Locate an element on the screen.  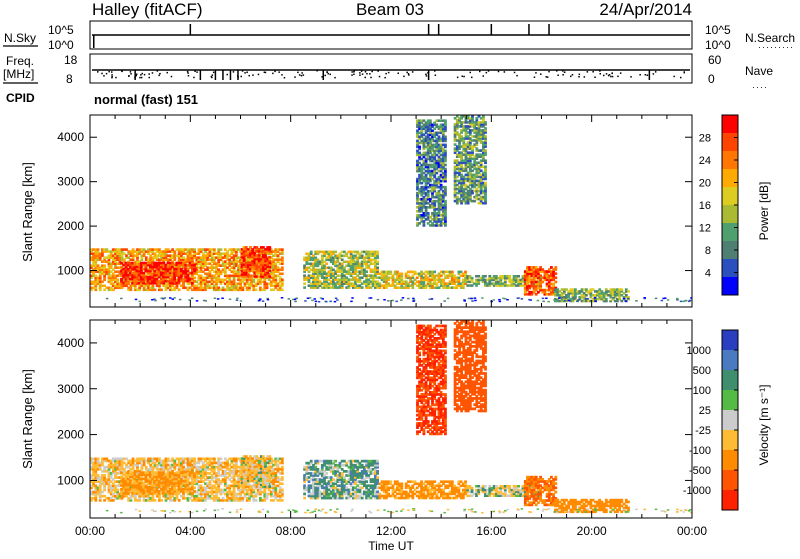
power-colorbar-label: Power [dB] is located at coordinates (764, 211).